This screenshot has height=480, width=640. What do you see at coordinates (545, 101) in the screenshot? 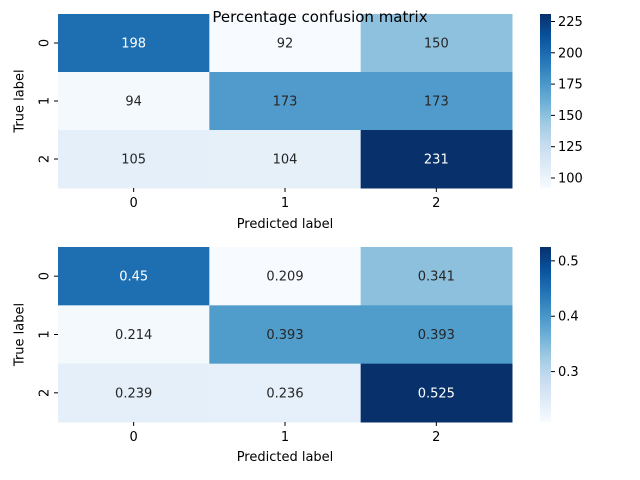
I see `heatmap-0-colorbar-gradient` at bounding box center [545, 101].